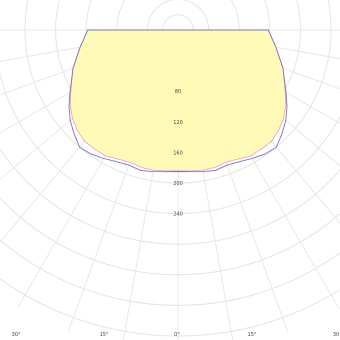 The width and height of the screenshot is (340, 340). Describe the element at coordinates (178, 215) in the screenshot. I see `r-tick-label: 240` at that location.